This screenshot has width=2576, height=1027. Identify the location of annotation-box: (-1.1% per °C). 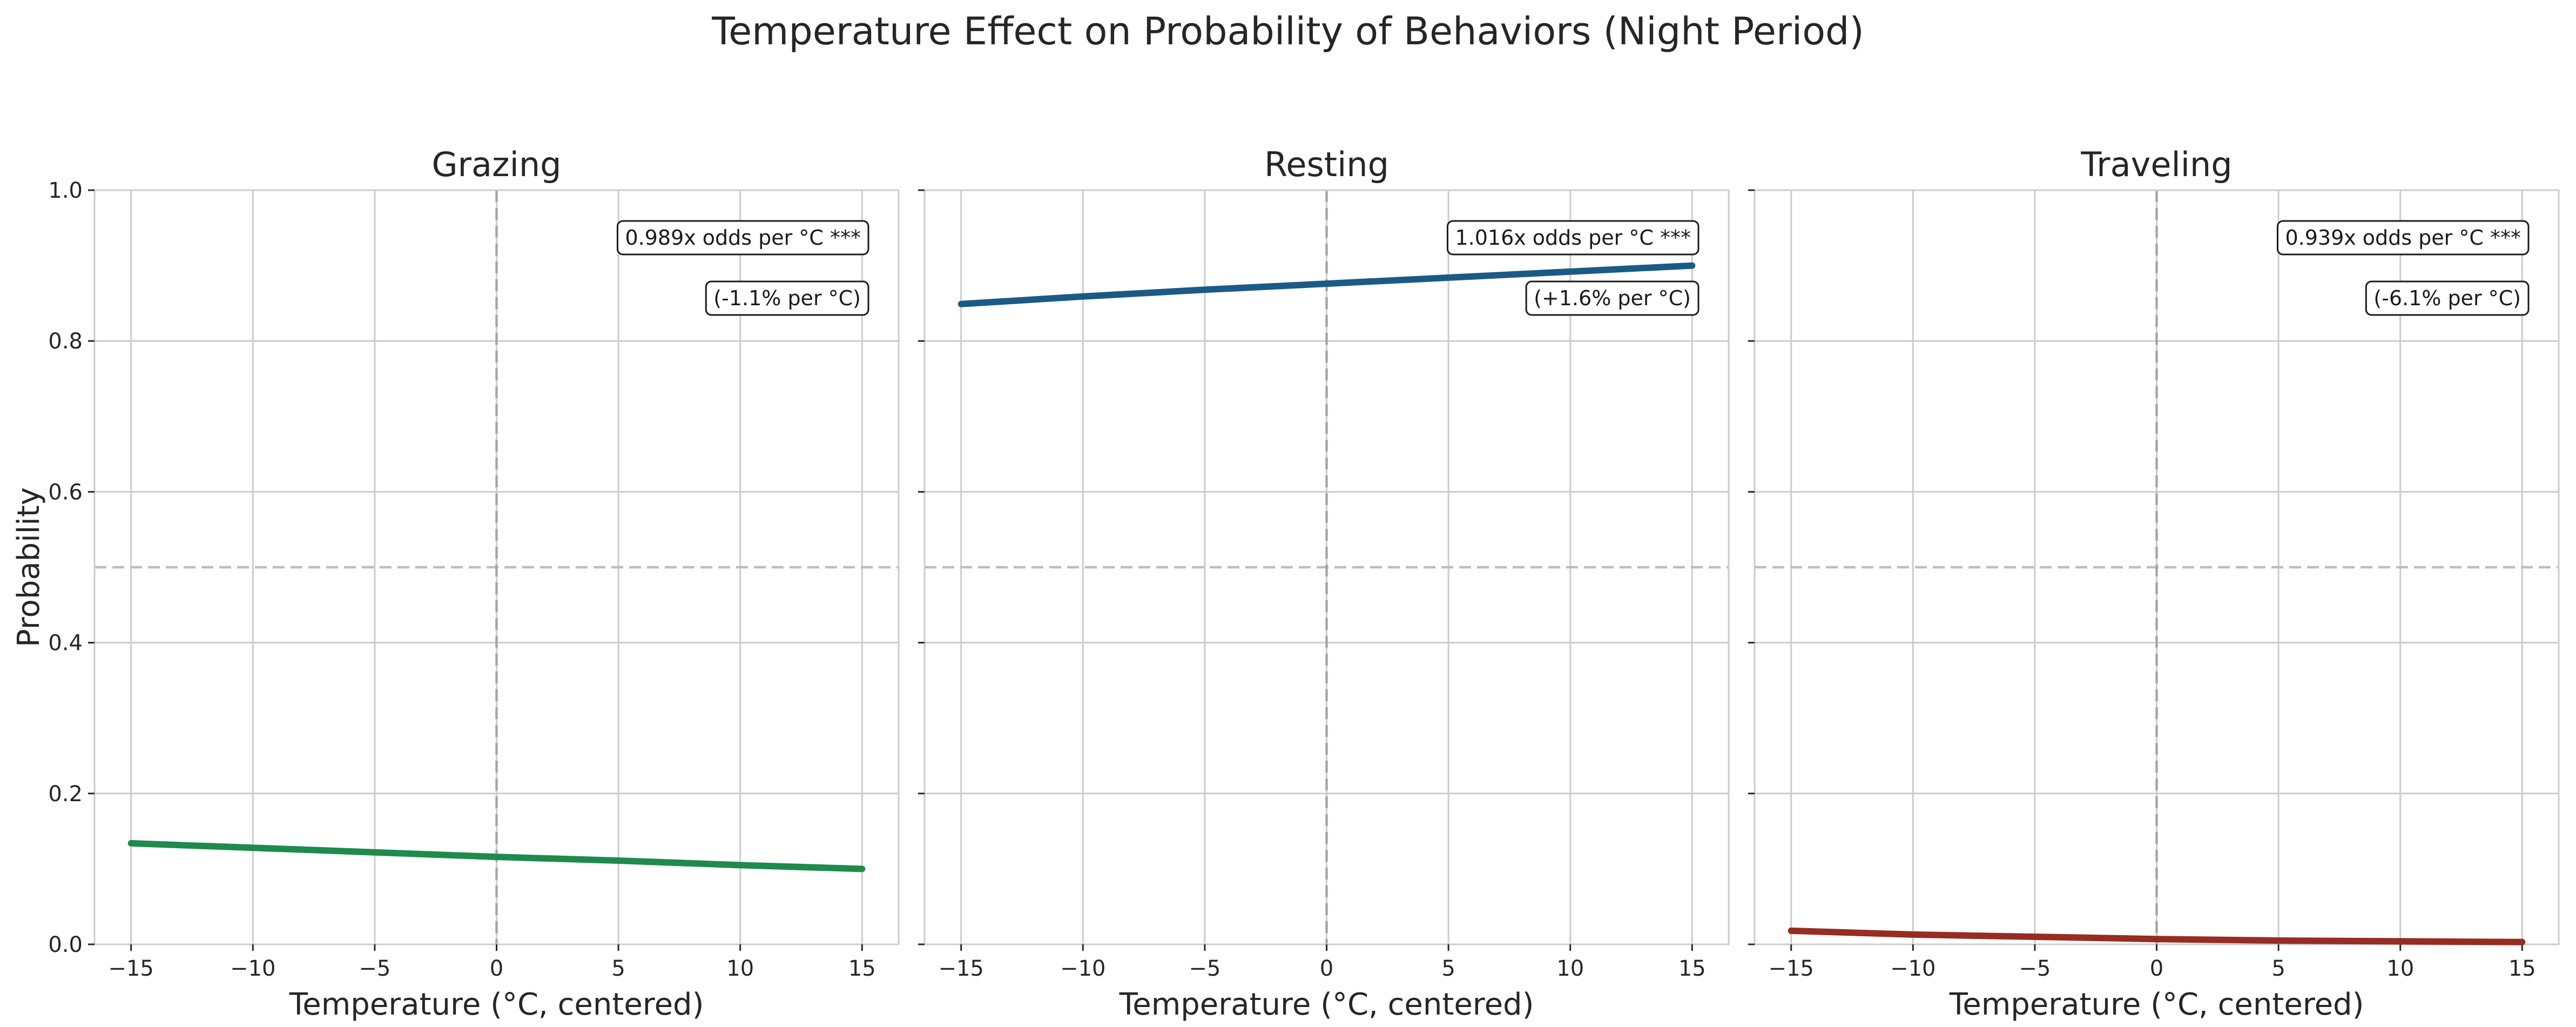
(787, 298).